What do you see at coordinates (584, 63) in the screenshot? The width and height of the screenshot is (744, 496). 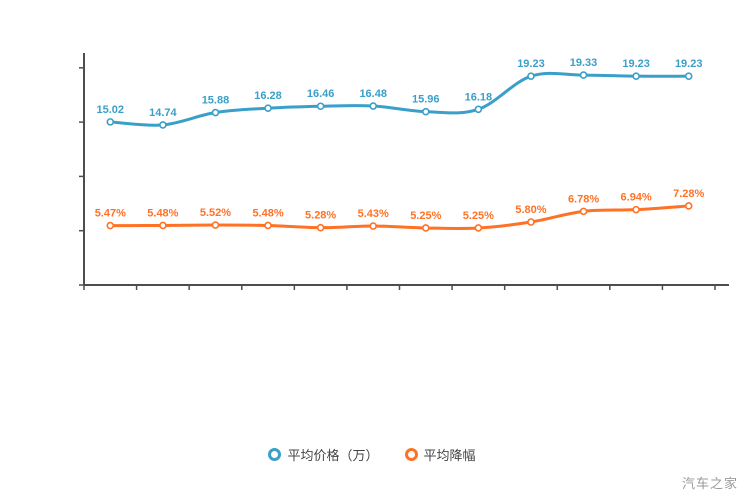 I see `svg-text: 19.33` at bounding box center [584, 63].